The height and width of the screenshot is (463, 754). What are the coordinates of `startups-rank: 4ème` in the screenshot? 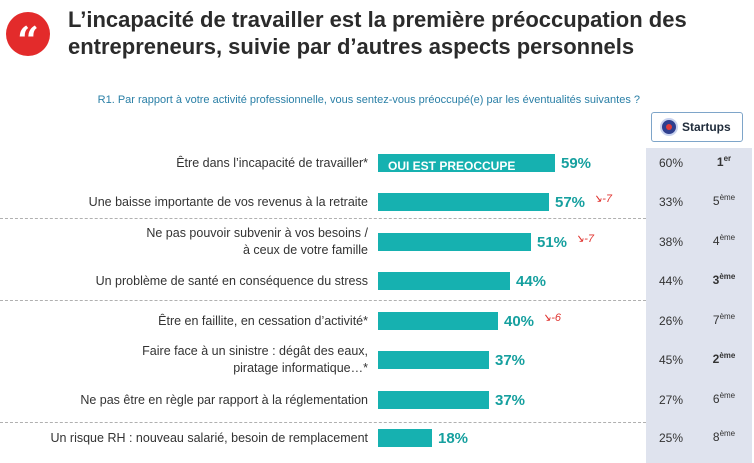 It's located at (724, 240).